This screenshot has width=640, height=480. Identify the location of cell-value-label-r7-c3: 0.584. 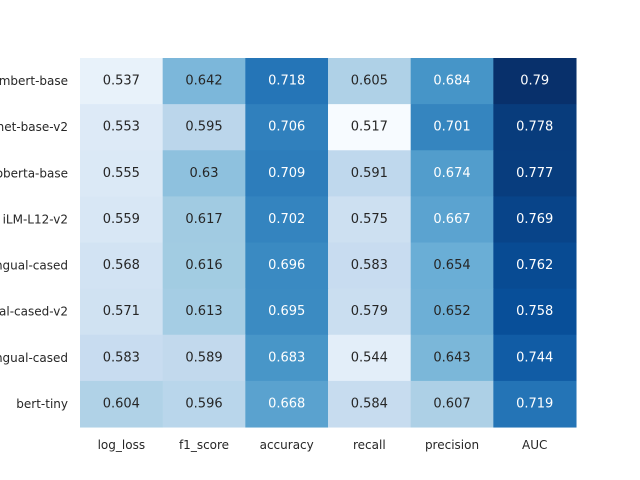
(369, 403).